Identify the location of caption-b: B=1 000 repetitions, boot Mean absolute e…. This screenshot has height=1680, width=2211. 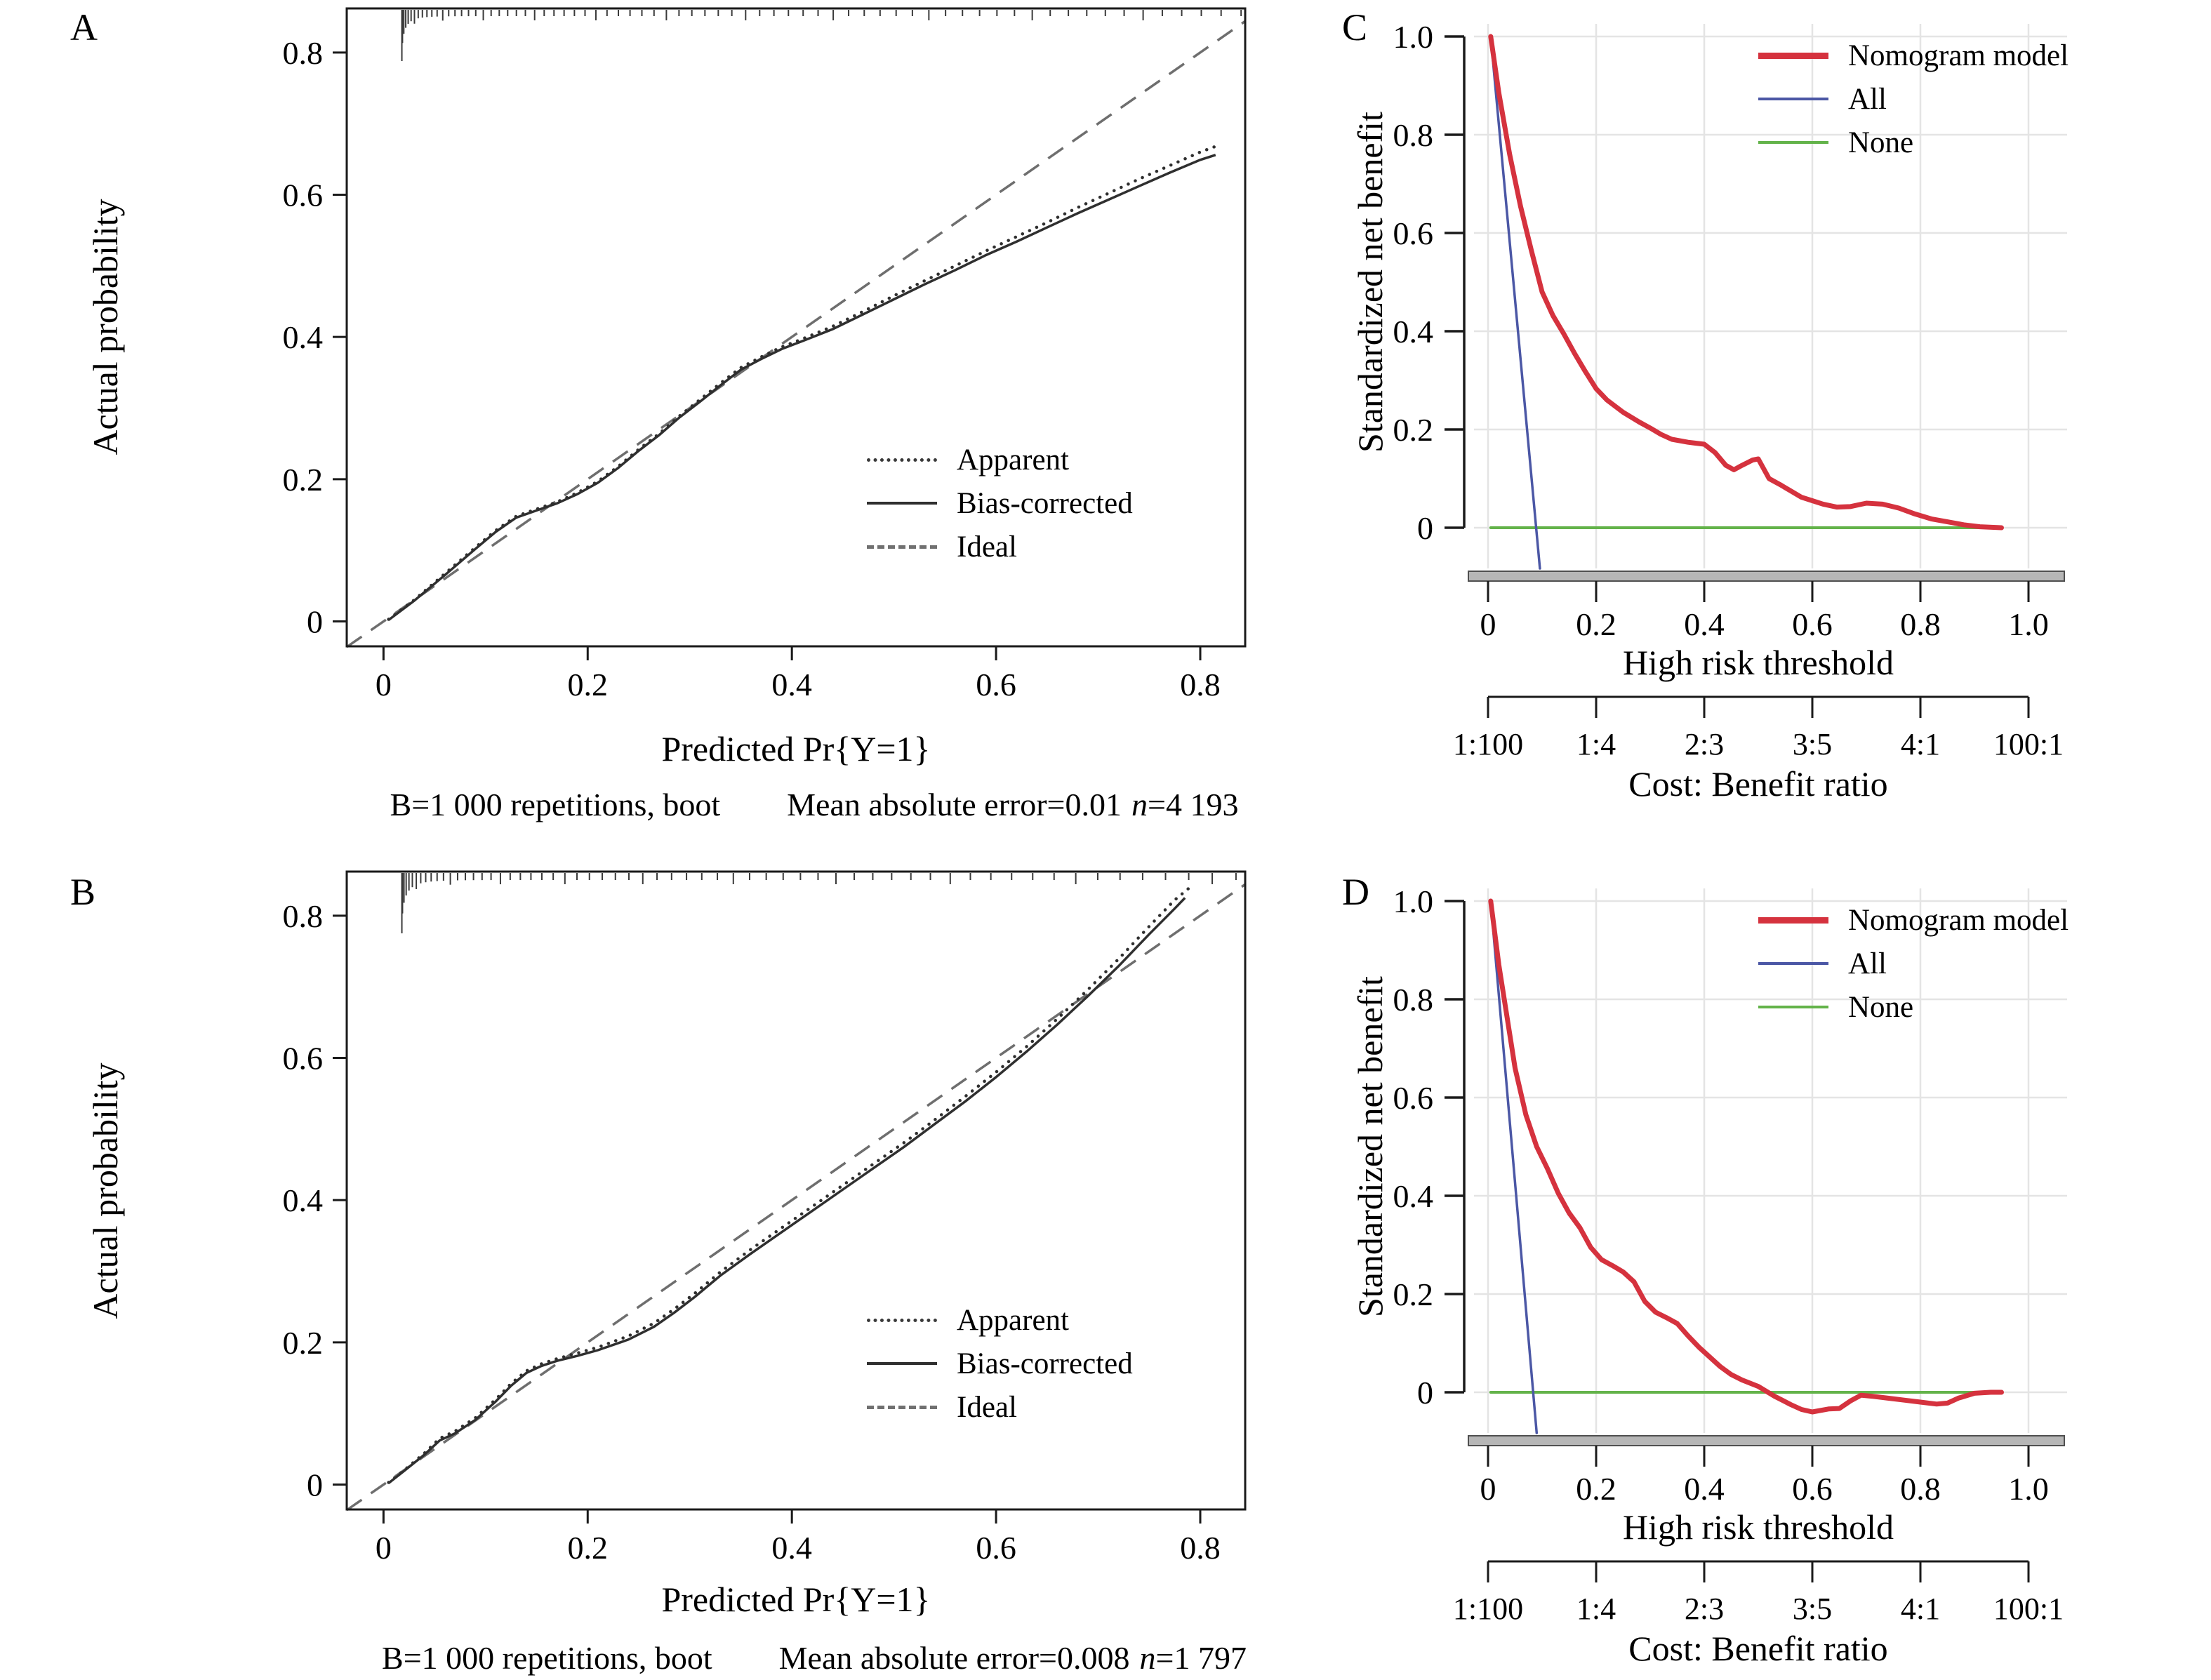
(814, 1657).